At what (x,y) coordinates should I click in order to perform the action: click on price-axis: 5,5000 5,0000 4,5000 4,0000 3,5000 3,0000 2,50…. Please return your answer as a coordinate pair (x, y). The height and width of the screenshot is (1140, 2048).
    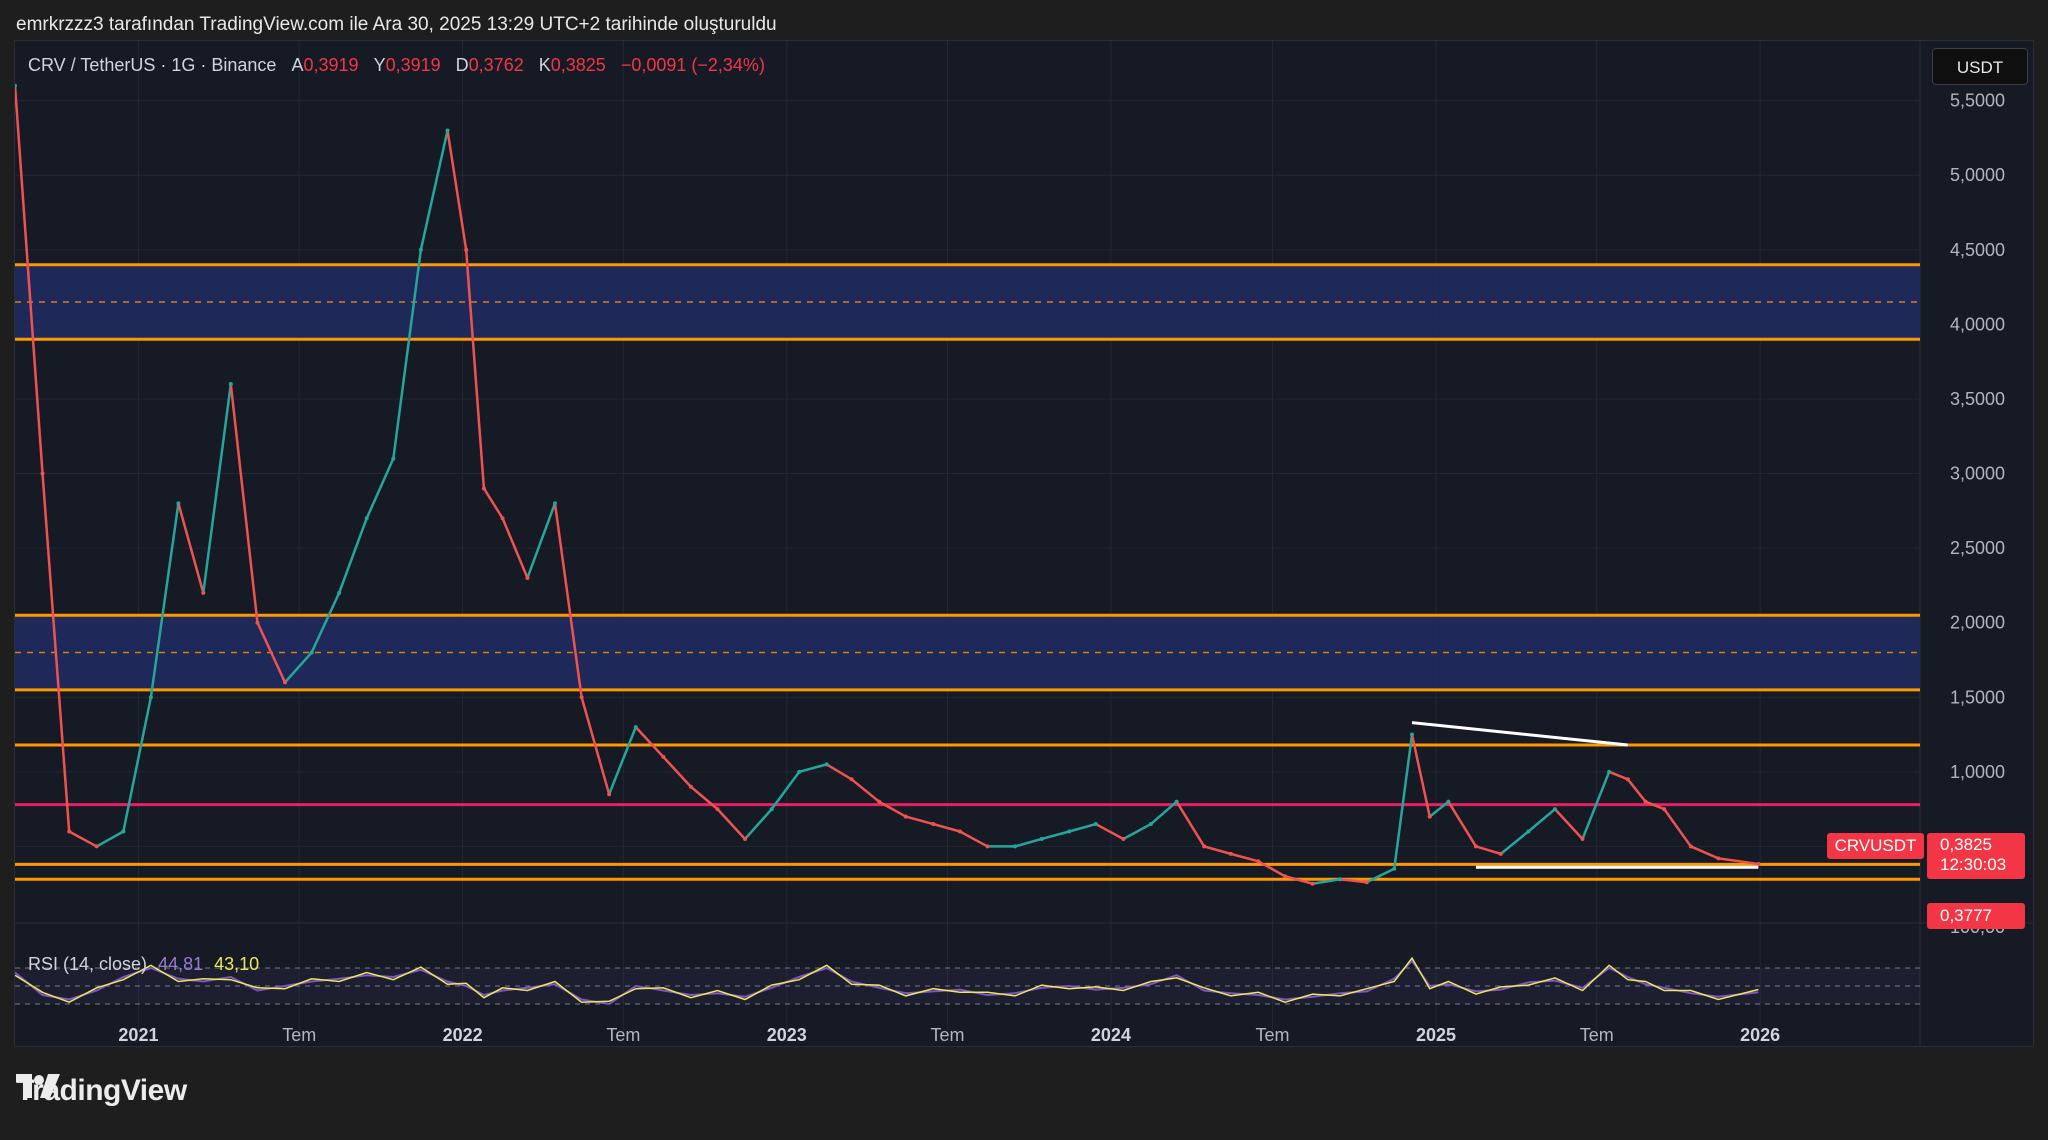
    Looking at the image, I should click on (1977, 514).